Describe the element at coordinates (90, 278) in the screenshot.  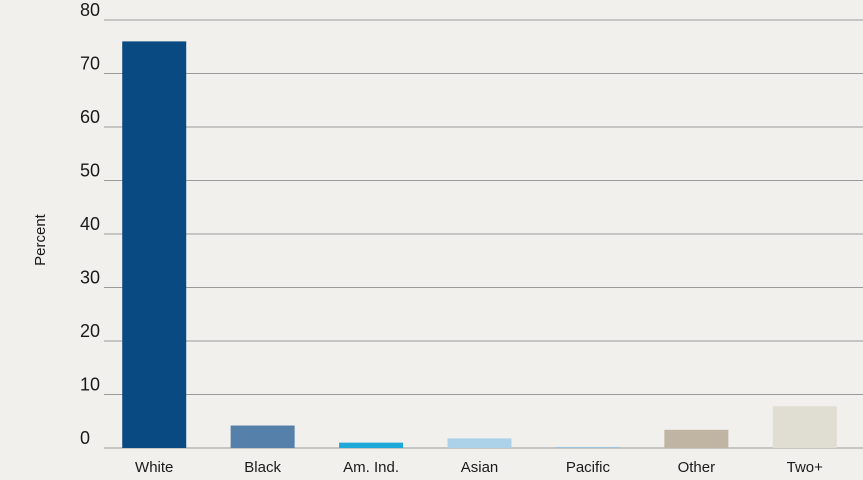
I see `y-tick-label: 30` at that location.